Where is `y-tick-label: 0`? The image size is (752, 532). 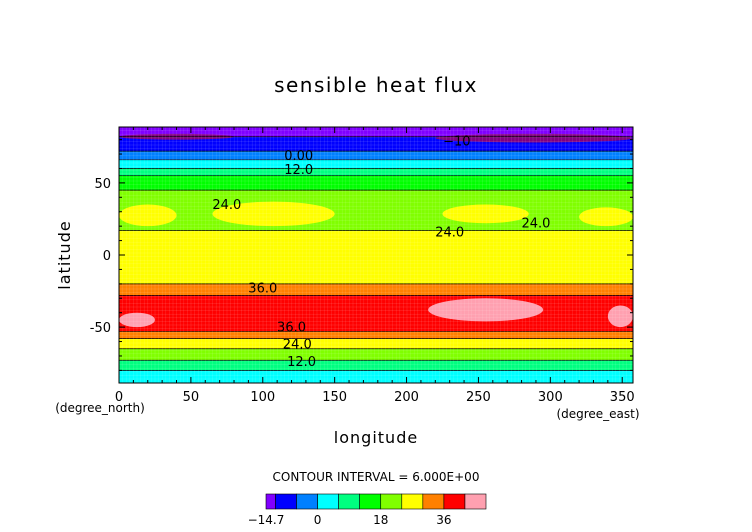 y-tick-label: 0 is located at coordinates (107, 256).